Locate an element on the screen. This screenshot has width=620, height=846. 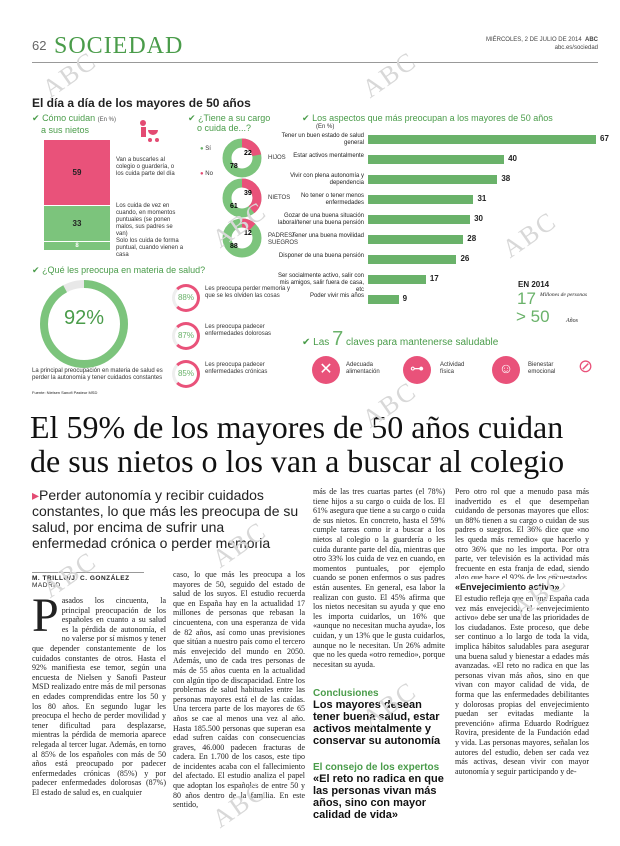
donut-no-value: 22 is located at coordinates (248, 153).